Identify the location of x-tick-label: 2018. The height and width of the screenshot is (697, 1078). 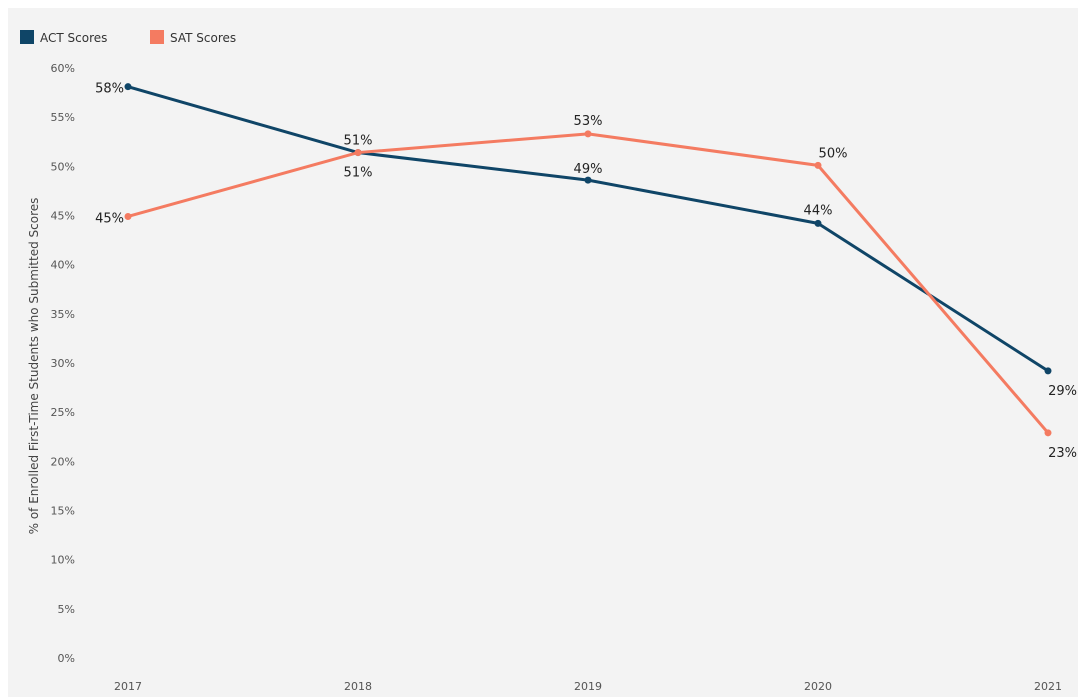
(358, 686).